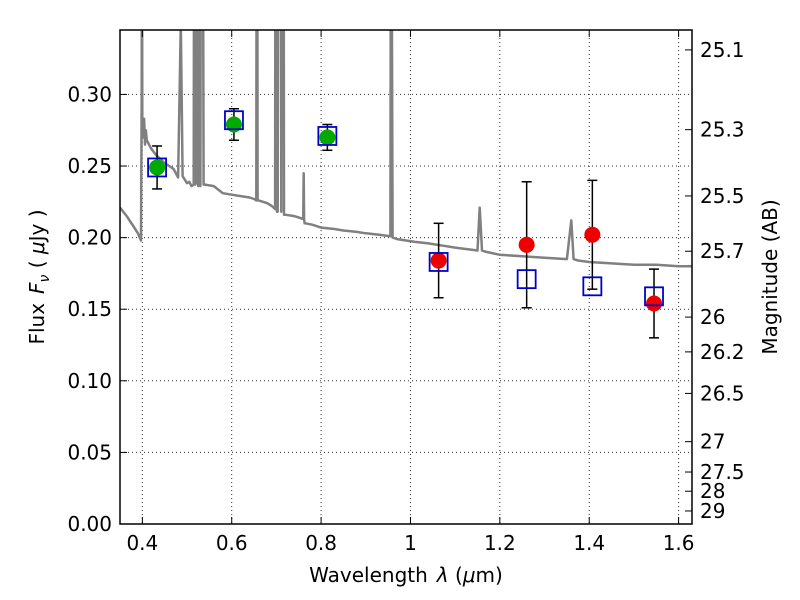 This screenshot has width=800, height=600. What do you see at coordinates (89, 94) in the screenshot?
I see `y-tick-label: 0.30` at bounding box center [89, 94].